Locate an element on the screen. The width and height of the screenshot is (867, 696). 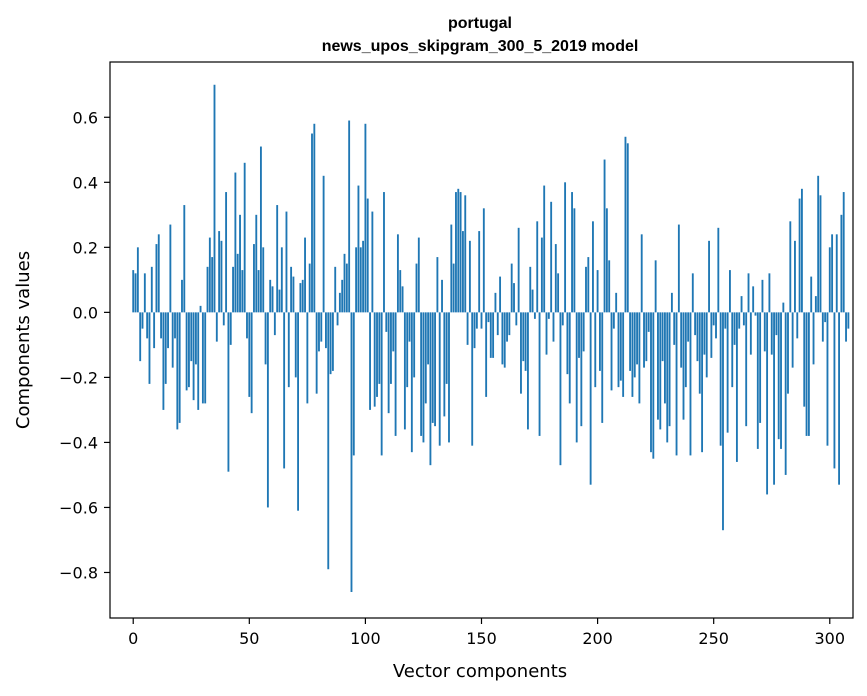
chart-title: portugal is located at coordinates (480, 23).